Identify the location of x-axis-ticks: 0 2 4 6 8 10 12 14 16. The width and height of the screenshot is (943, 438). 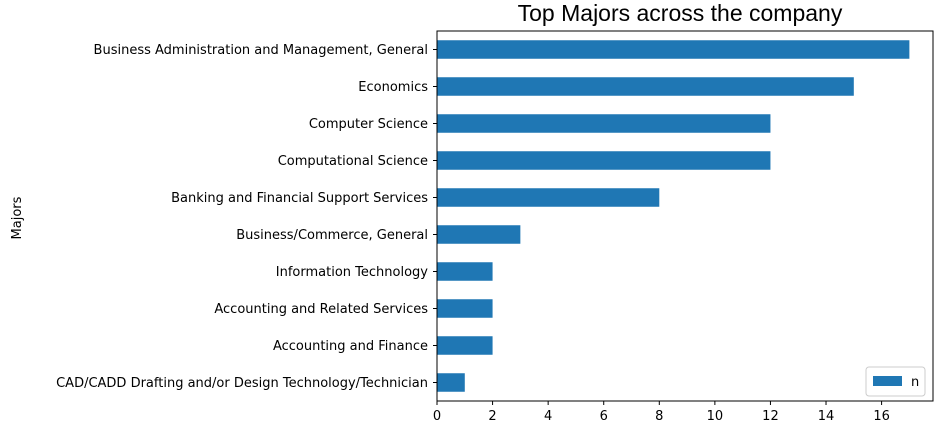
(661, 412).